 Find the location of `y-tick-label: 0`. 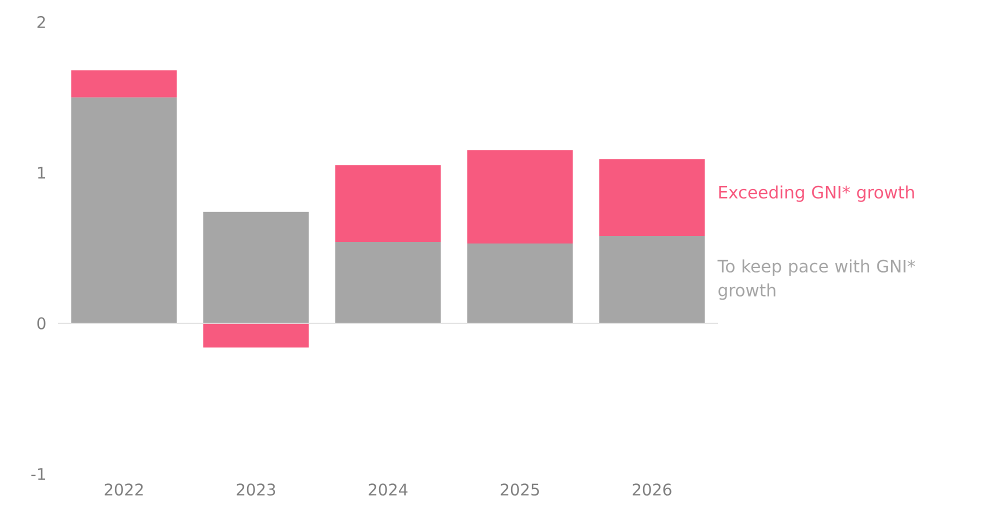

y-tick-label: 0 is located at coordinates (41, 323).